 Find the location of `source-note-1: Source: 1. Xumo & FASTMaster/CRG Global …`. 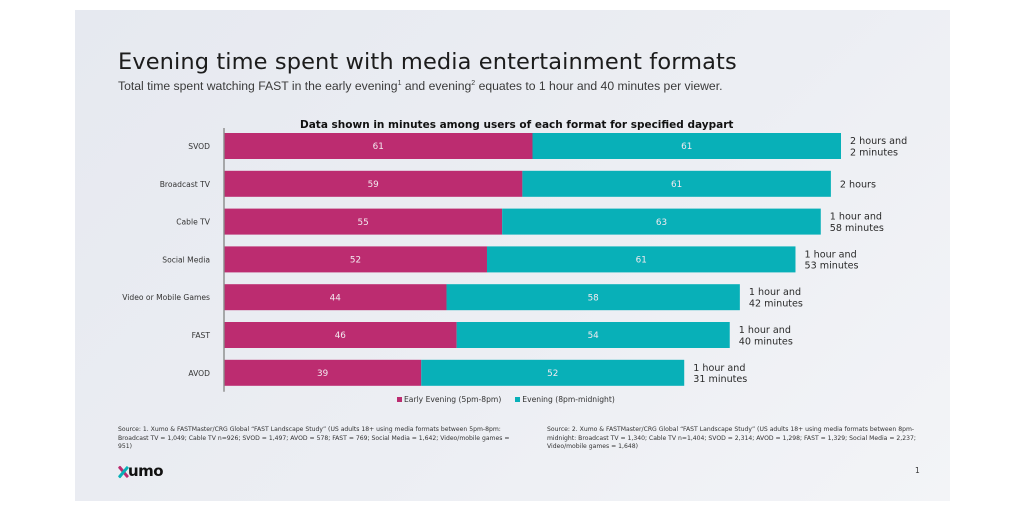

source-note-1: Source: 1. Xumo & FASTMaster/CRG Global … is located at coordinates (314, 438).